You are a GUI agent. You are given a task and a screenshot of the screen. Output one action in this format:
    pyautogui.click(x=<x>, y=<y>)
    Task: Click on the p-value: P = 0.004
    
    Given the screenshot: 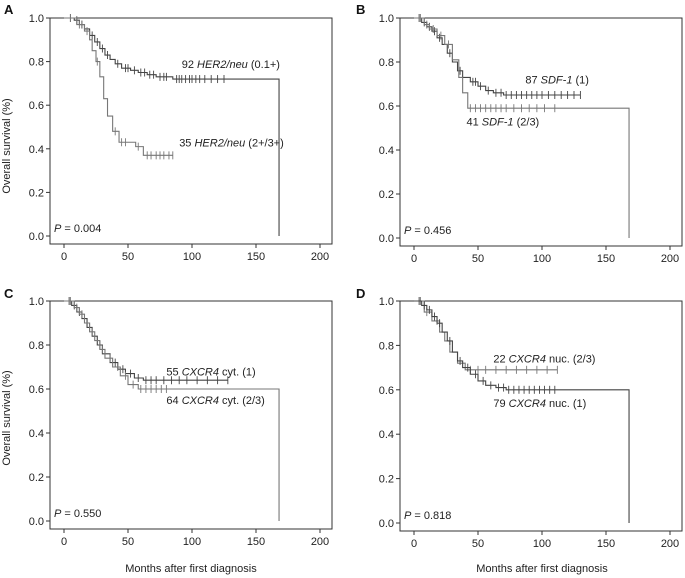 What is the action you would take?
    pyautogui.click(x=77, y=229)
    